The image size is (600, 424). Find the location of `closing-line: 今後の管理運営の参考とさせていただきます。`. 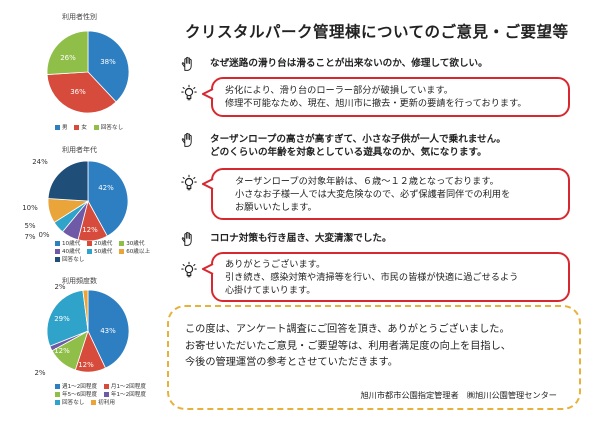

closing-line: 今後の管理運営の参考とさせていただきます。 is located at coordinates (291, 362).